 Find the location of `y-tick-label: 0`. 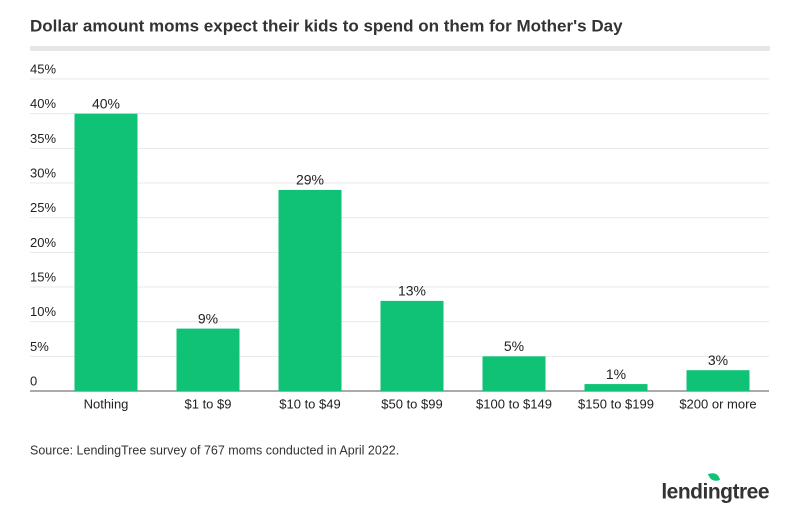

y-tick-label: 0 is located at coordinates (33, 380).